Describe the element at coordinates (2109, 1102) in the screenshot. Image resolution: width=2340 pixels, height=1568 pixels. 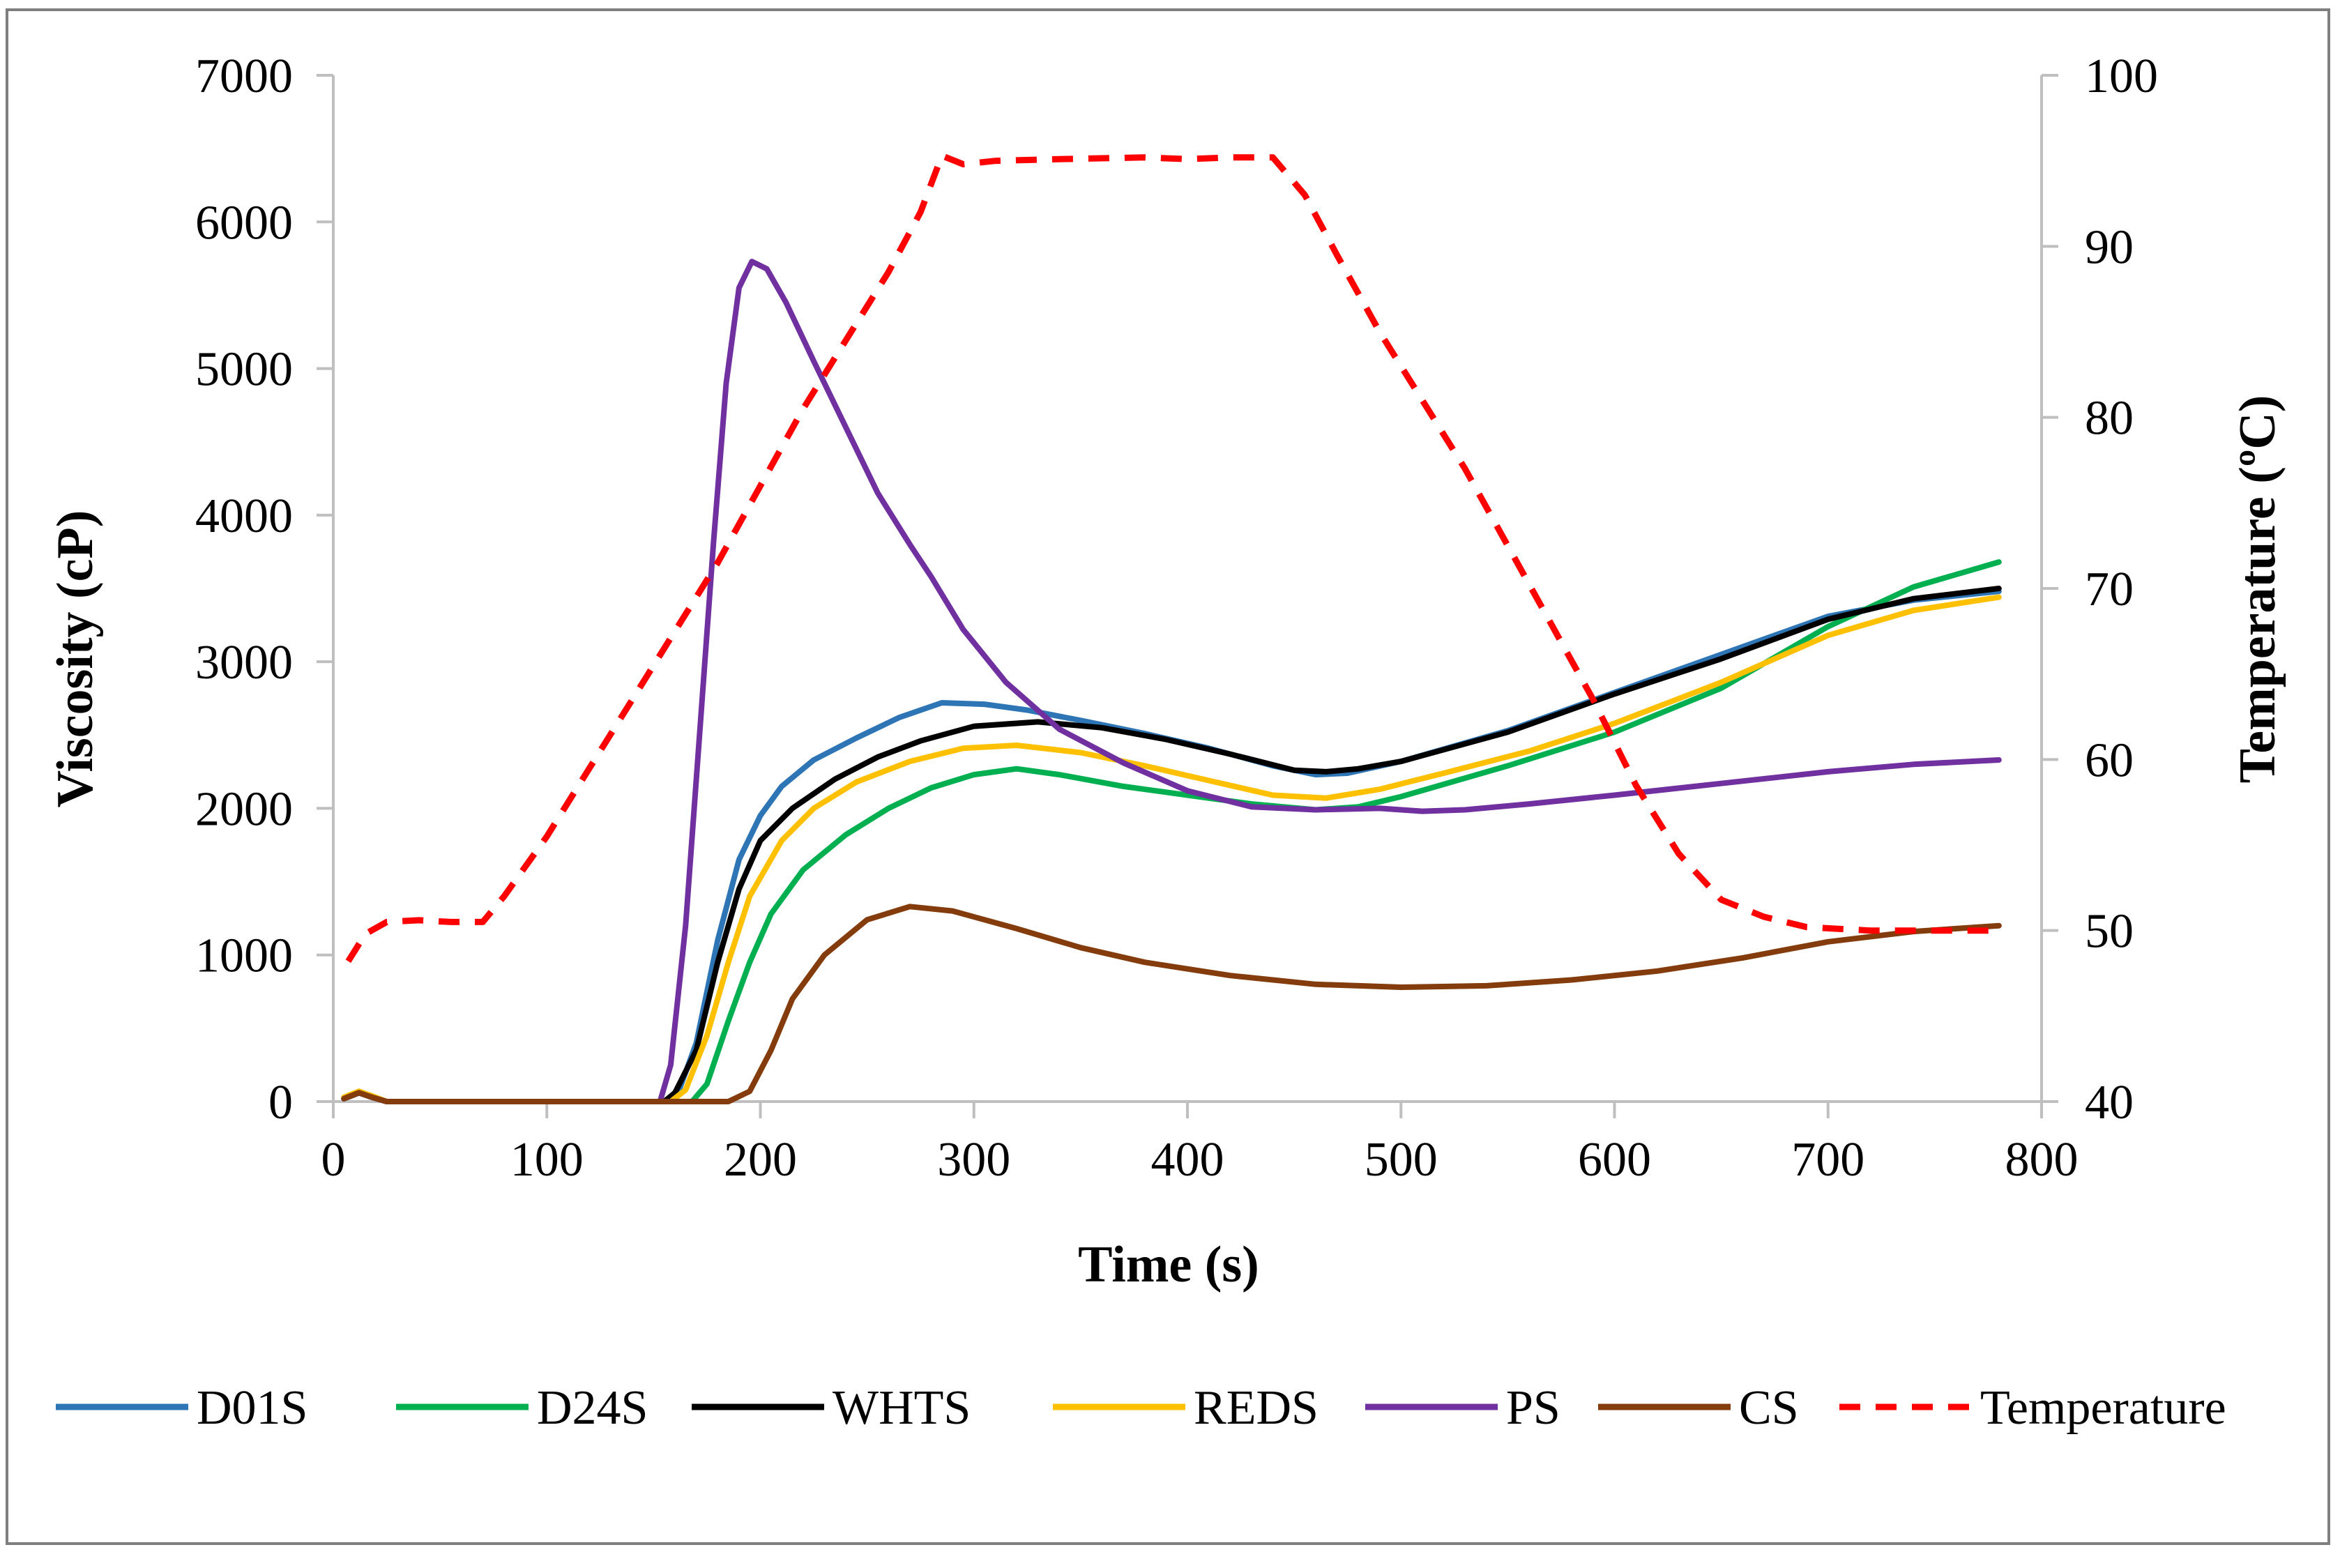
I see `y2-tick-label: 40` at that location.